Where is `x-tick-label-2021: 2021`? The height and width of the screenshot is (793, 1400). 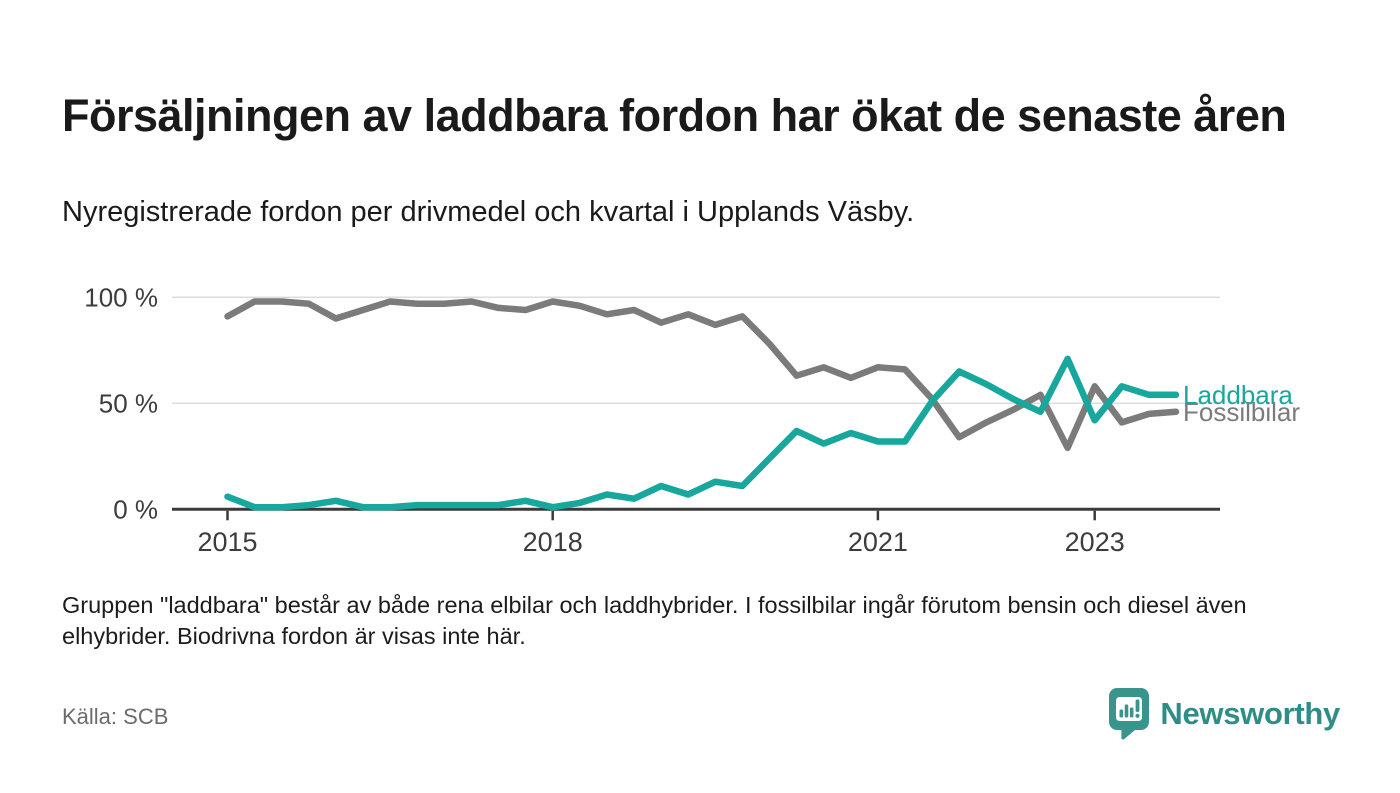 x-tick-label-2021: 2021 is located at coordinates (878, 542).